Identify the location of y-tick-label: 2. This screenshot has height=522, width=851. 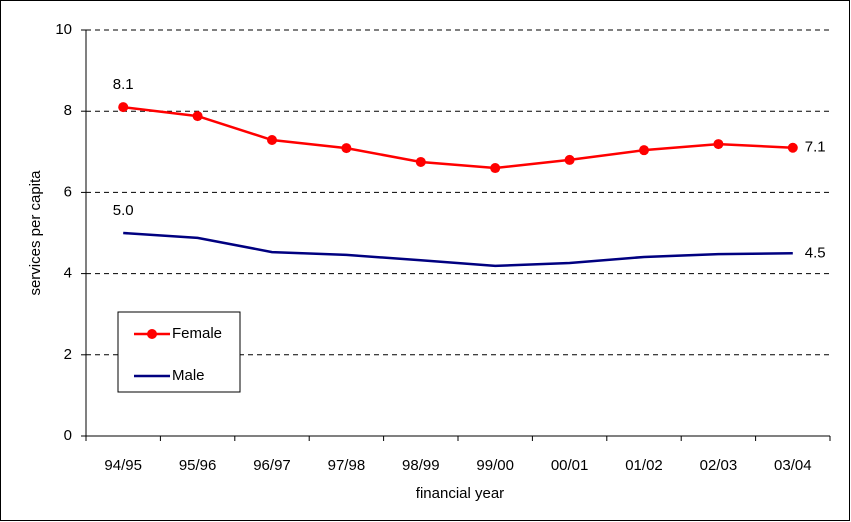
(68, 354).